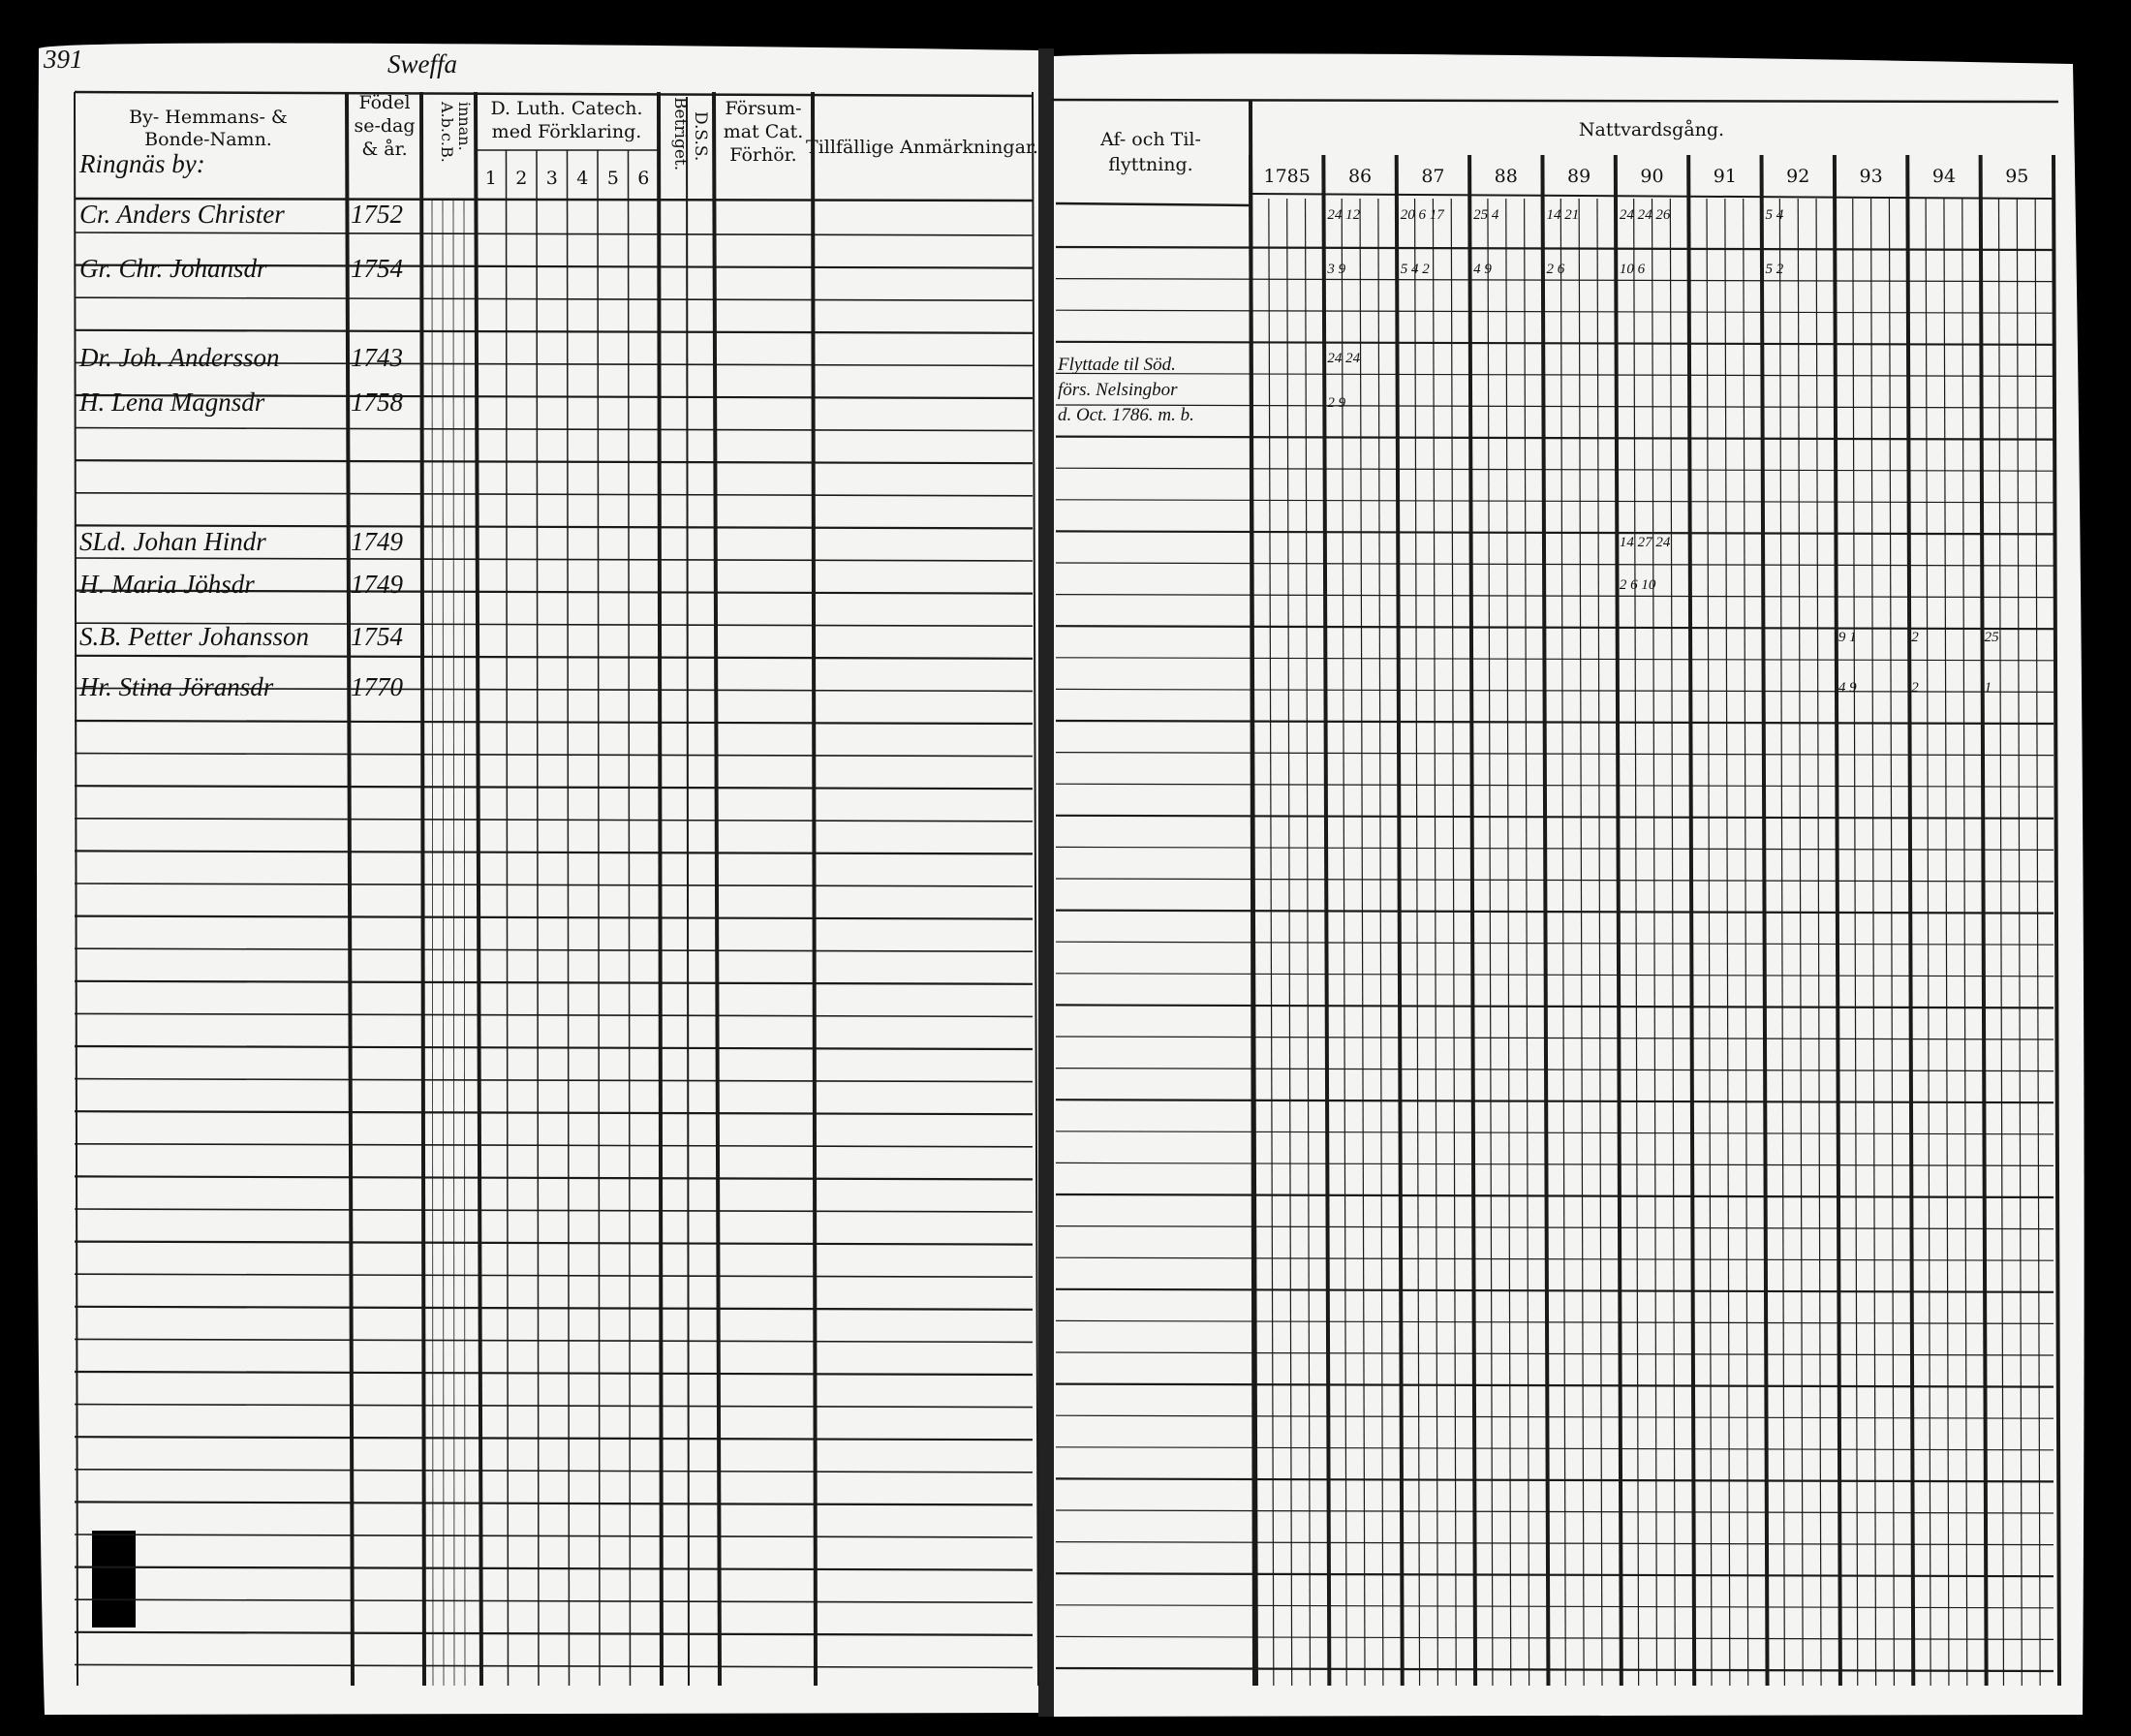 This screenshot has height=1736, width=2131. What do you see at coordinates (582, 178) in the screenshot?
I see `catechism-column-number: 4` at bounding box center [582, 178].